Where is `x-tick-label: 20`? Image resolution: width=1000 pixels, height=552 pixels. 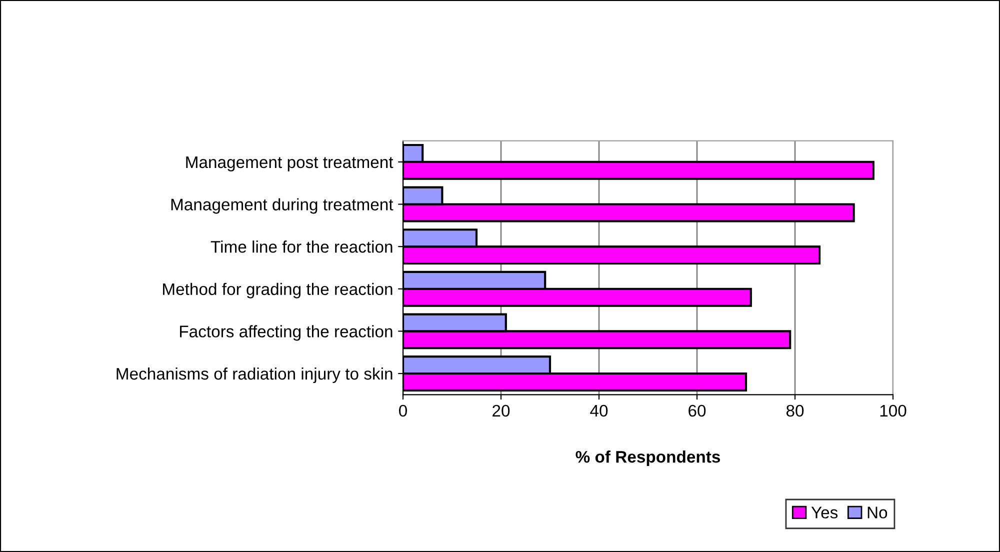 x-tick-label: 20 is located at coordinates (501, 410).